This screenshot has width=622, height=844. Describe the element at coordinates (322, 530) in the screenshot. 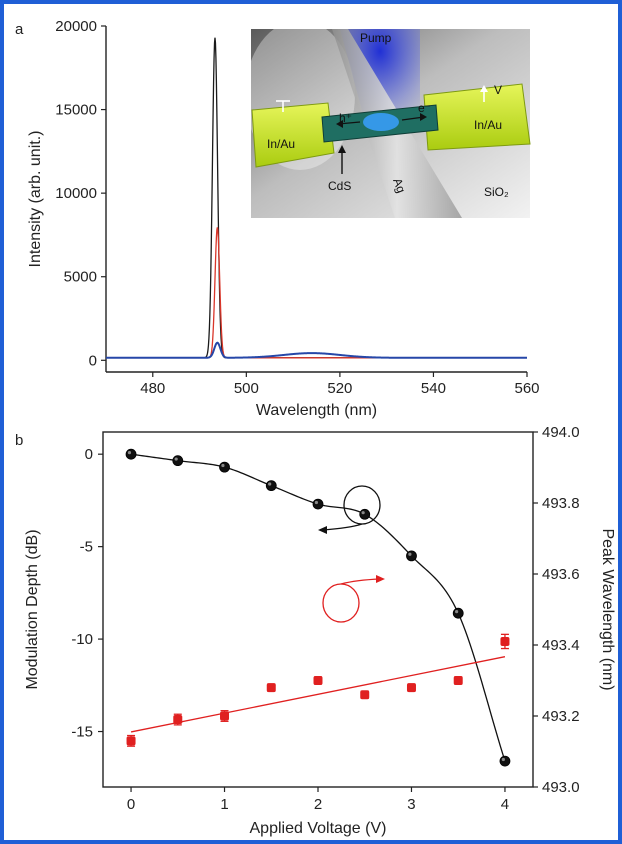

I see `black-series-arrowhead` at that location.